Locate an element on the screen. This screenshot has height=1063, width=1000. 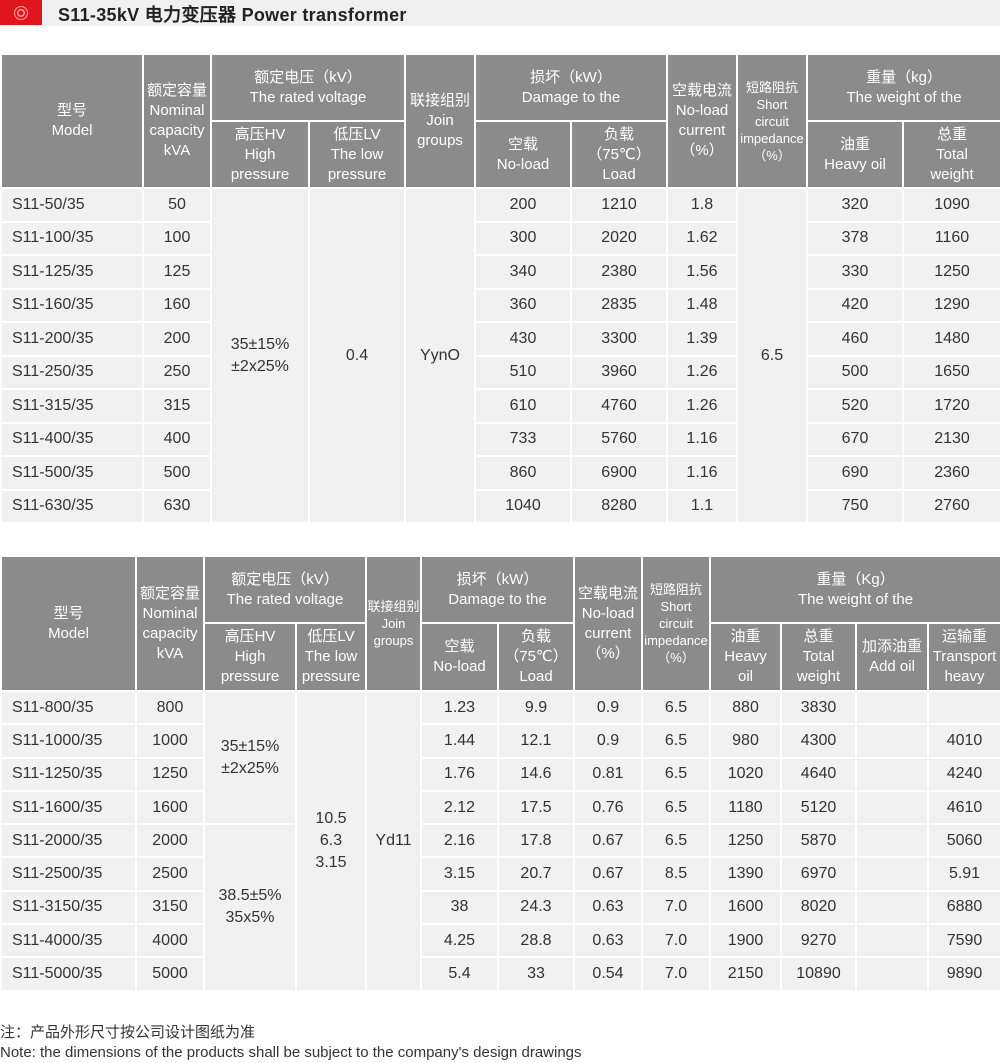
cell-noload-loss: 200 is located at coordinates (523, 205).